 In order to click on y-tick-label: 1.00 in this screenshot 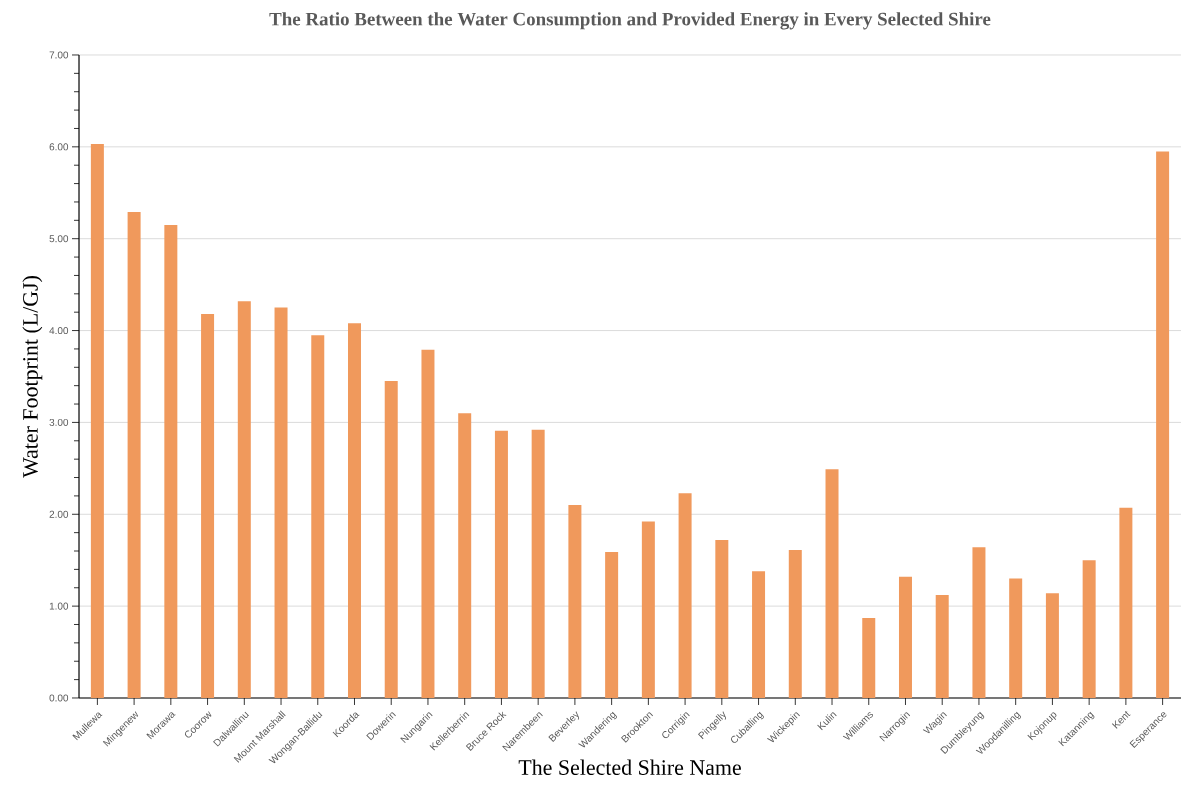, I will do `click(59, 606)`.